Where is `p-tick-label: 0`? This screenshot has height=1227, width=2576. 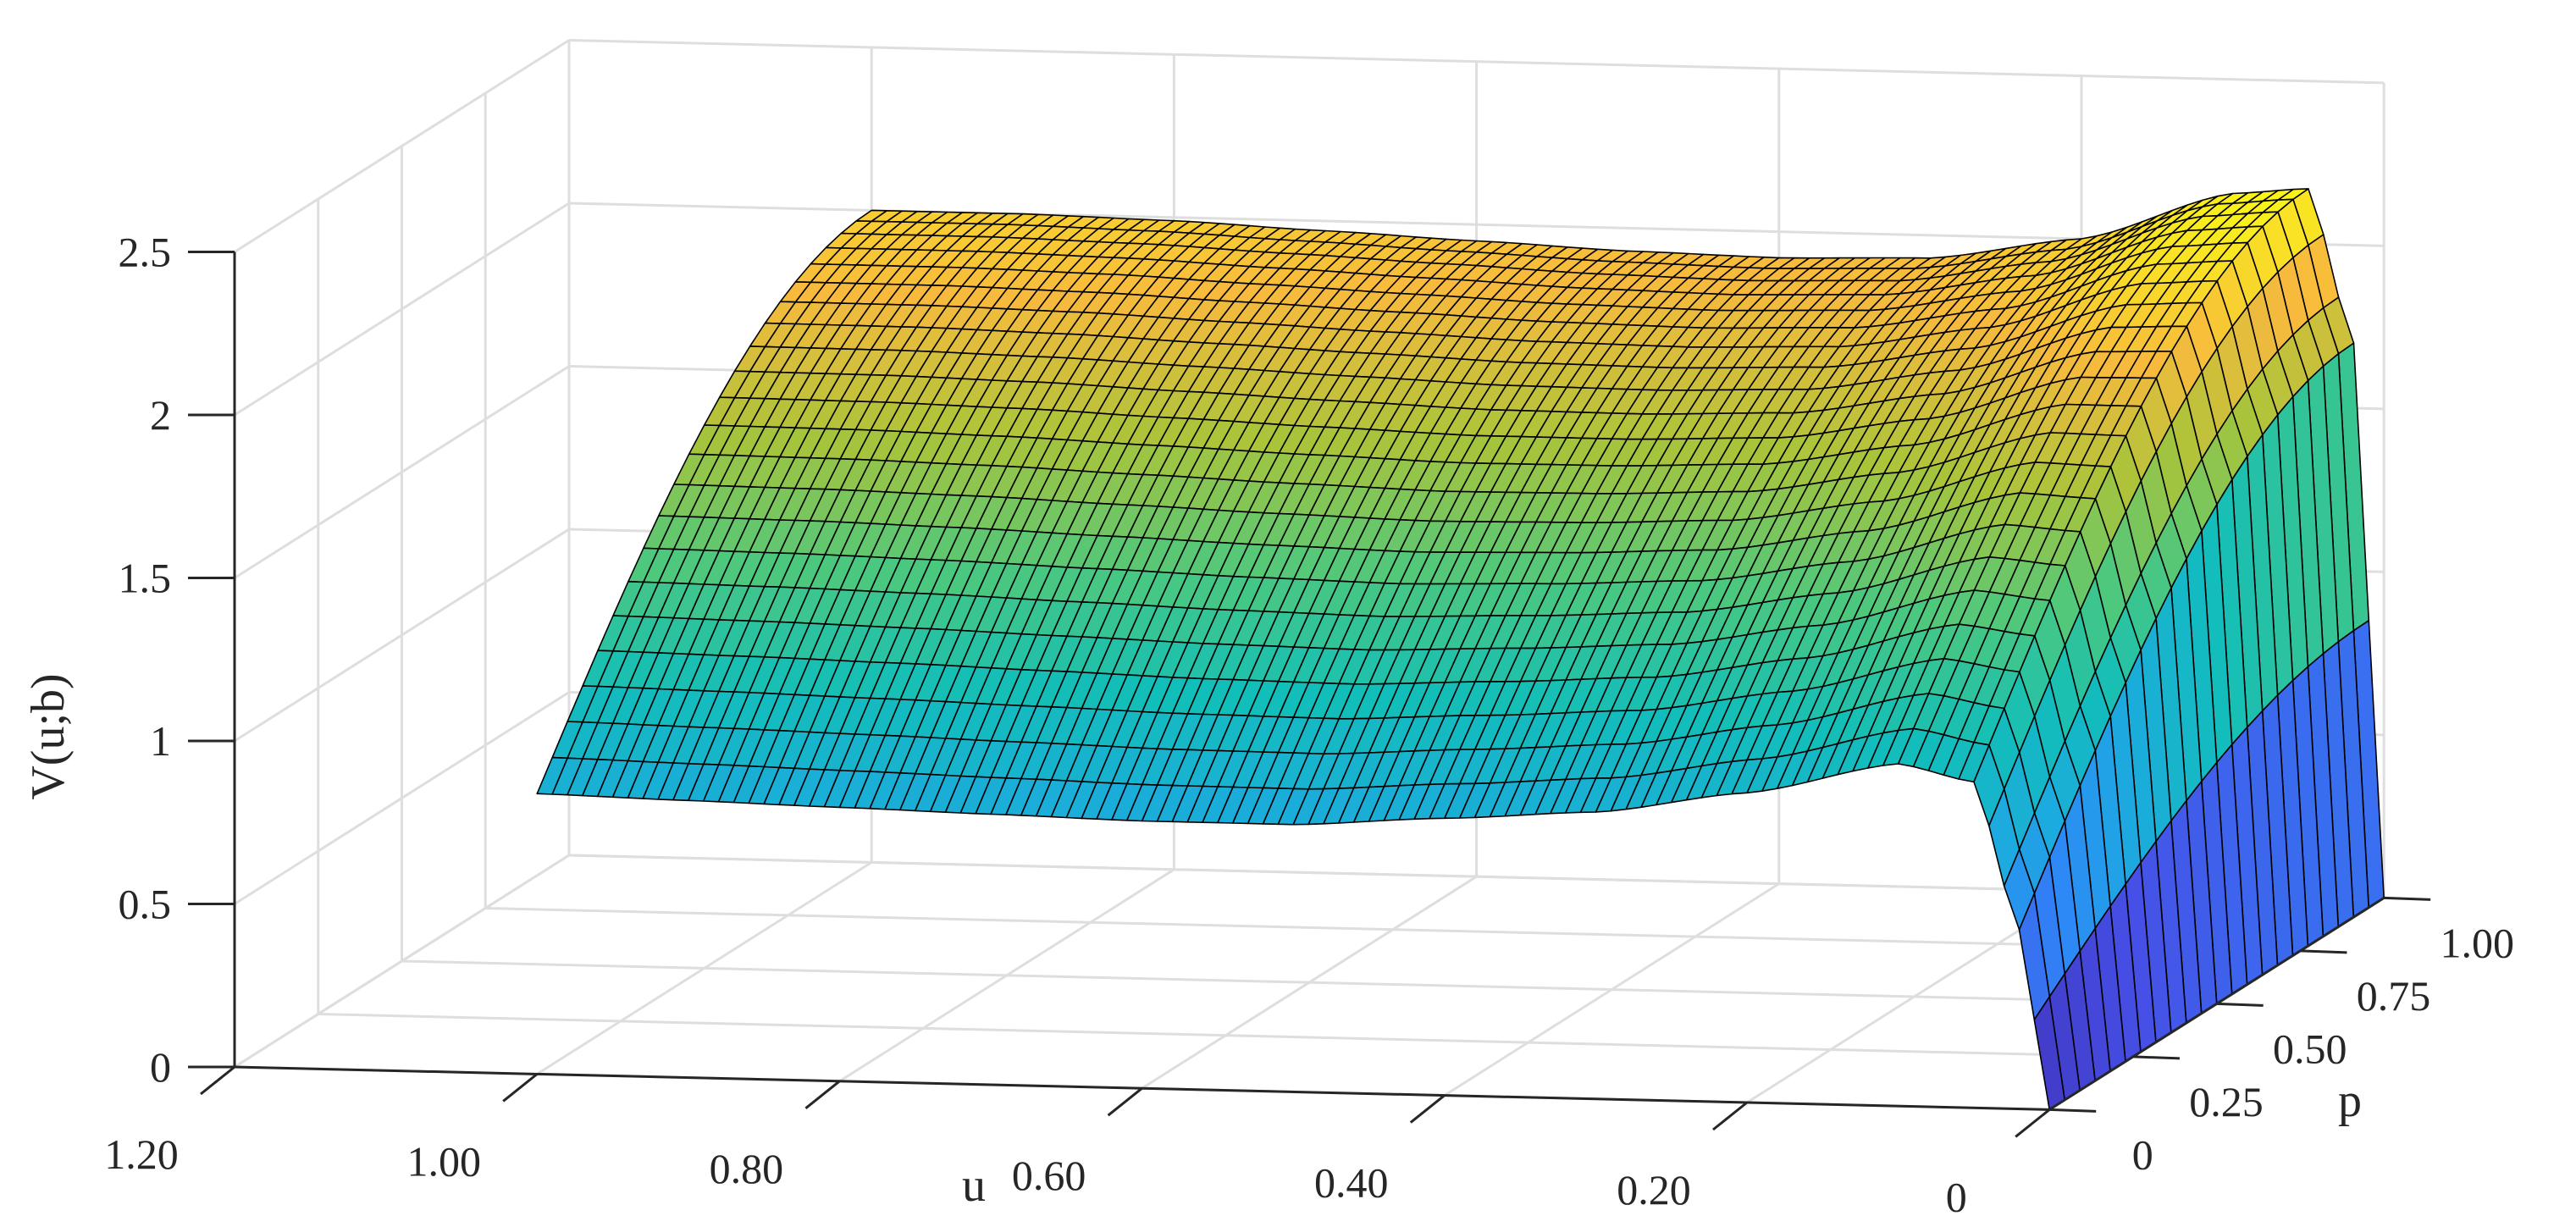 p-tick-label: 0 is located at coordinates (2142, 1154).